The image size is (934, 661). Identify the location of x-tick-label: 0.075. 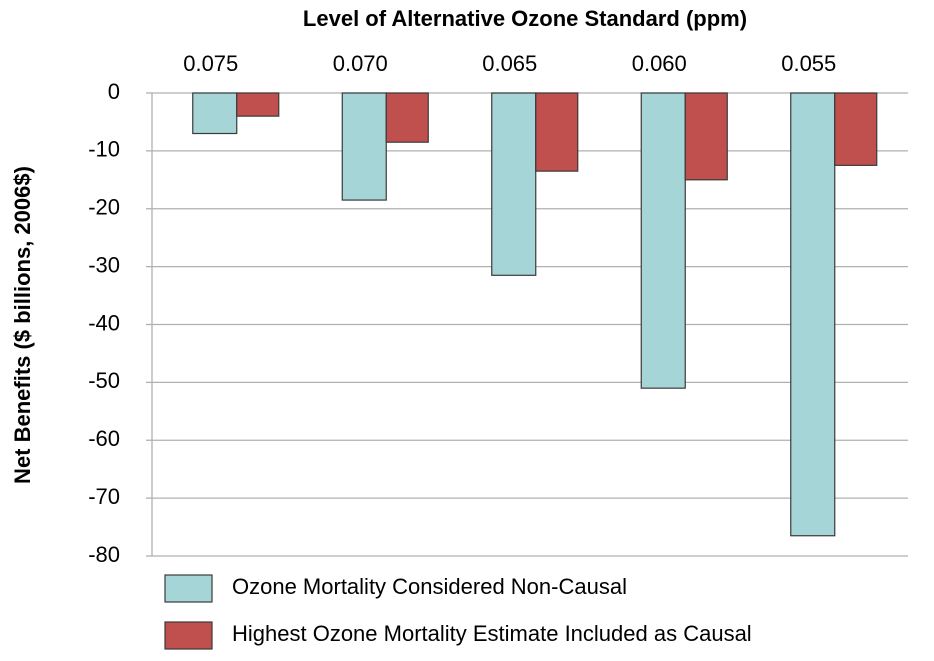
(210, 63).